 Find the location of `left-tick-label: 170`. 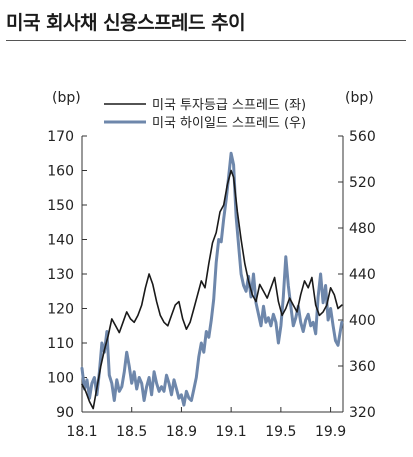

left-tick-label: 170 is located at coordinates (60, 137).